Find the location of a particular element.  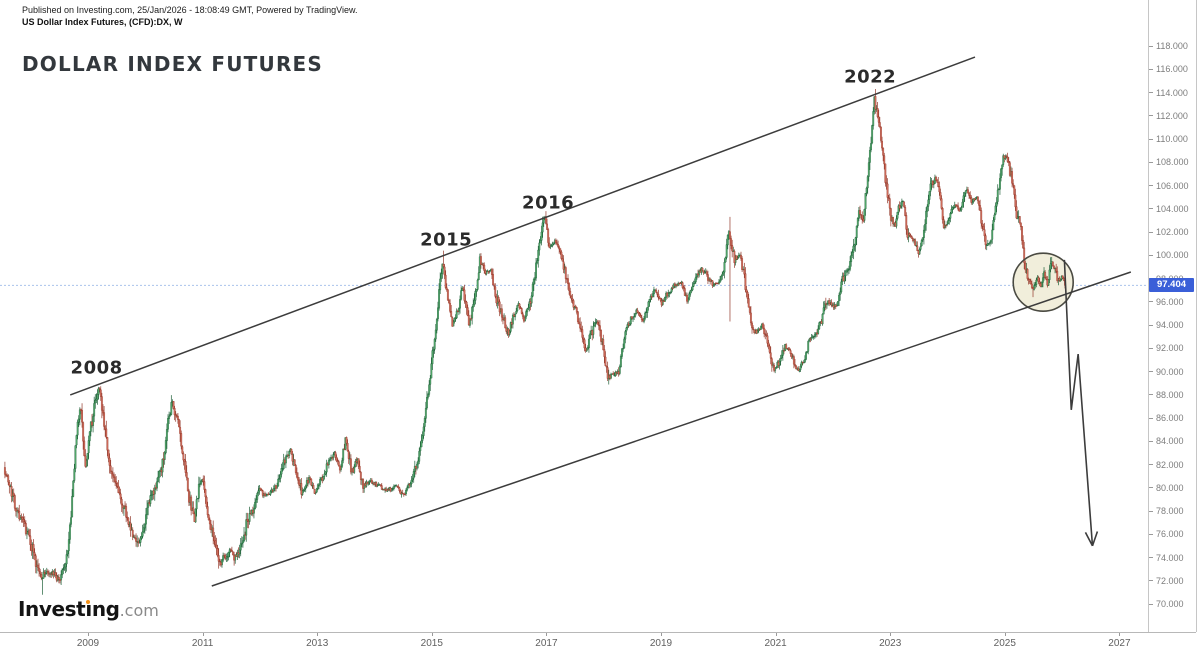

investing-logo: Investıng.com is located at coordinates (88, 609).